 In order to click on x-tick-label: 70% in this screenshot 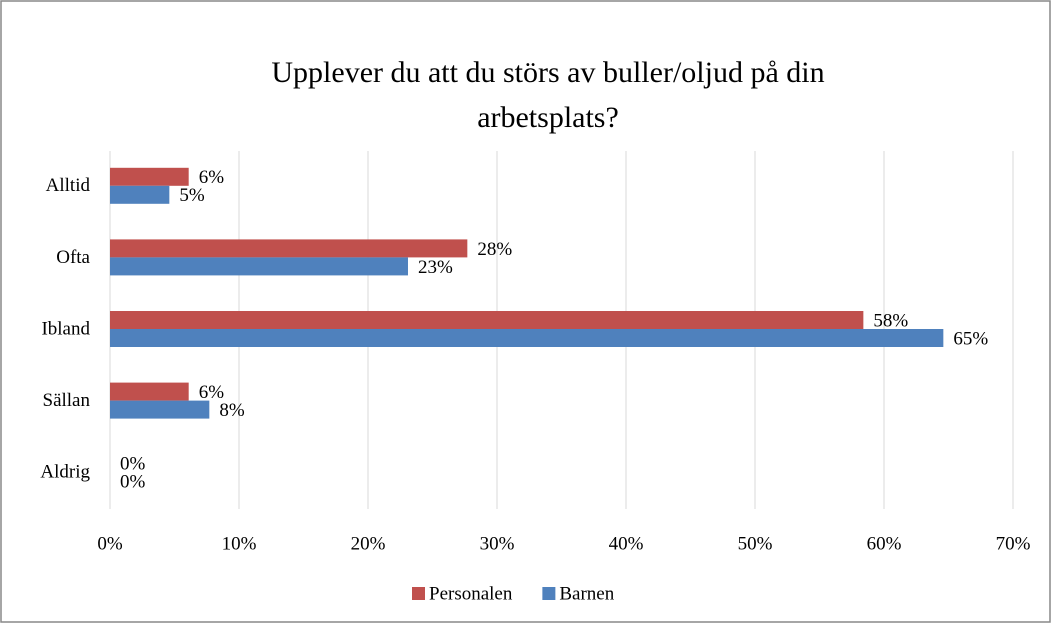, I will do `click(1013, 543)`.